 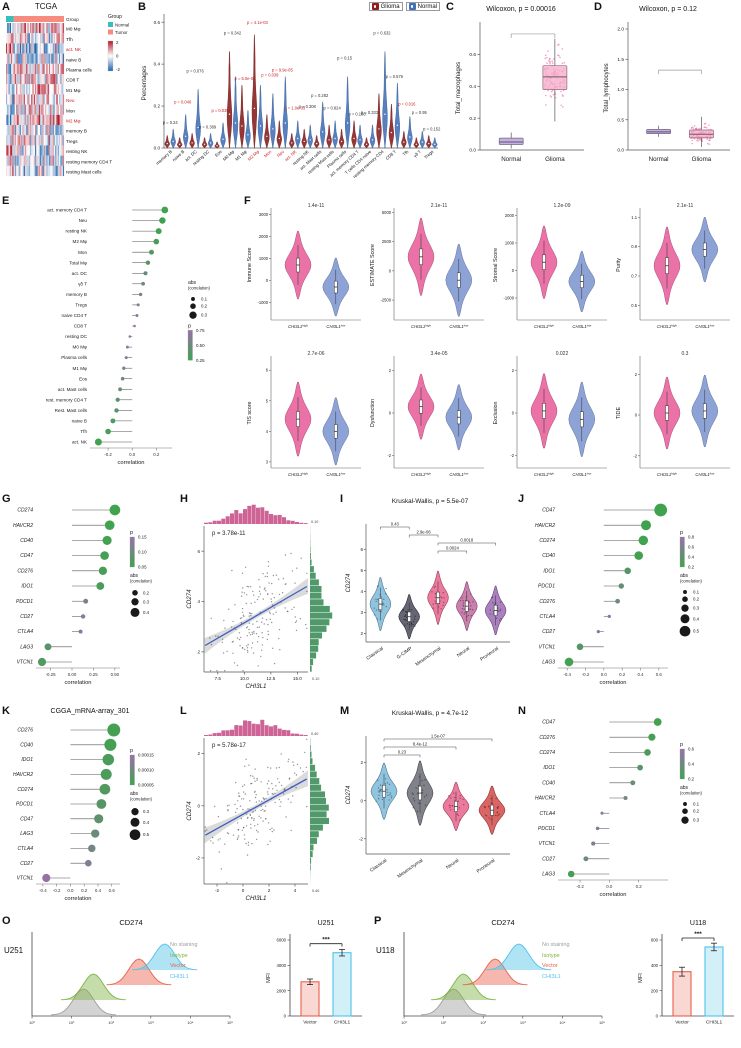 I want to click on text-mark: 12.5, so click(x=270, y=678).